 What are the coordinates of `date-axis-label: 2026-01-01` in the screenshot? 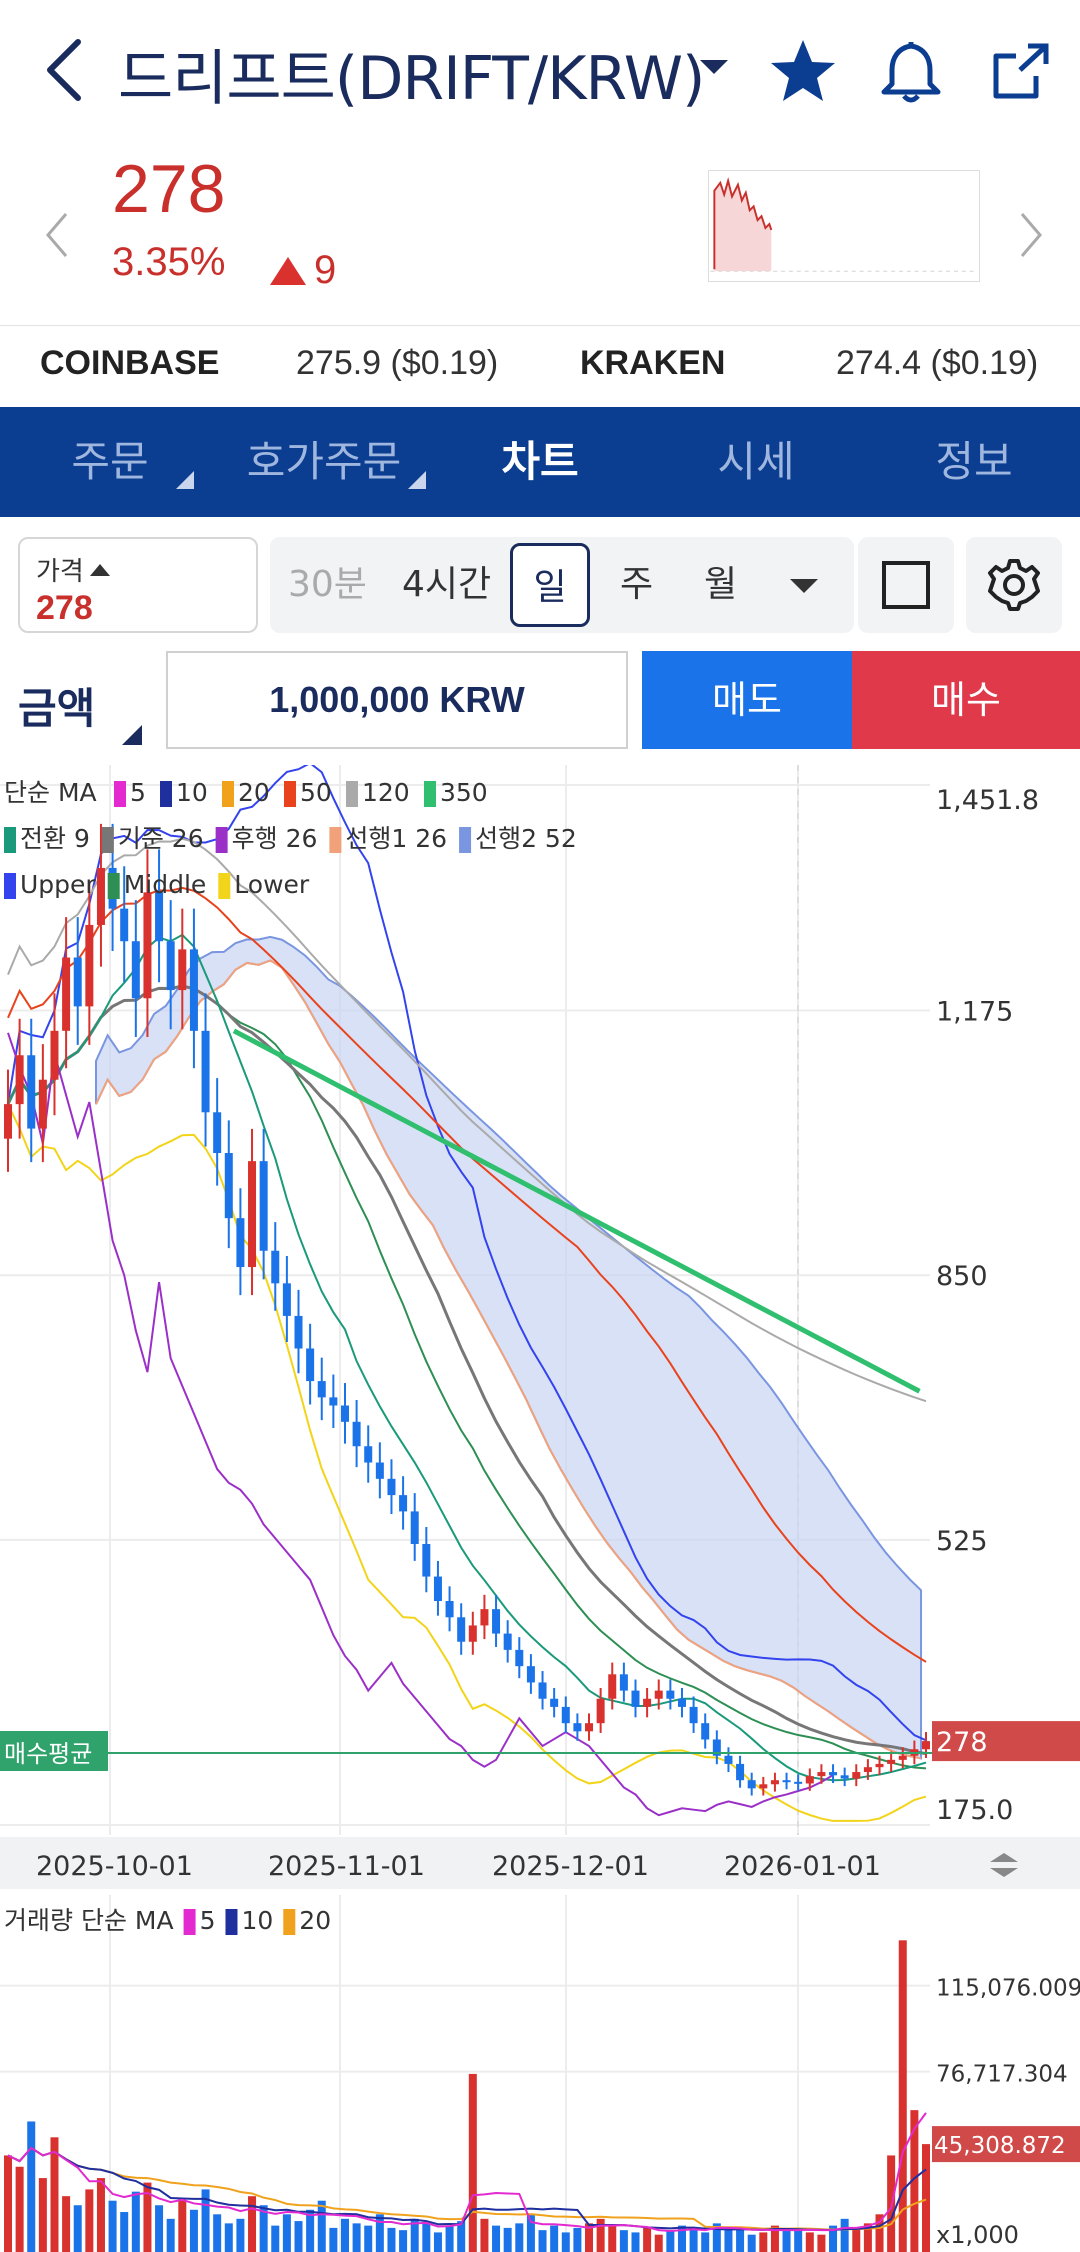 It's located at (802, 1866).